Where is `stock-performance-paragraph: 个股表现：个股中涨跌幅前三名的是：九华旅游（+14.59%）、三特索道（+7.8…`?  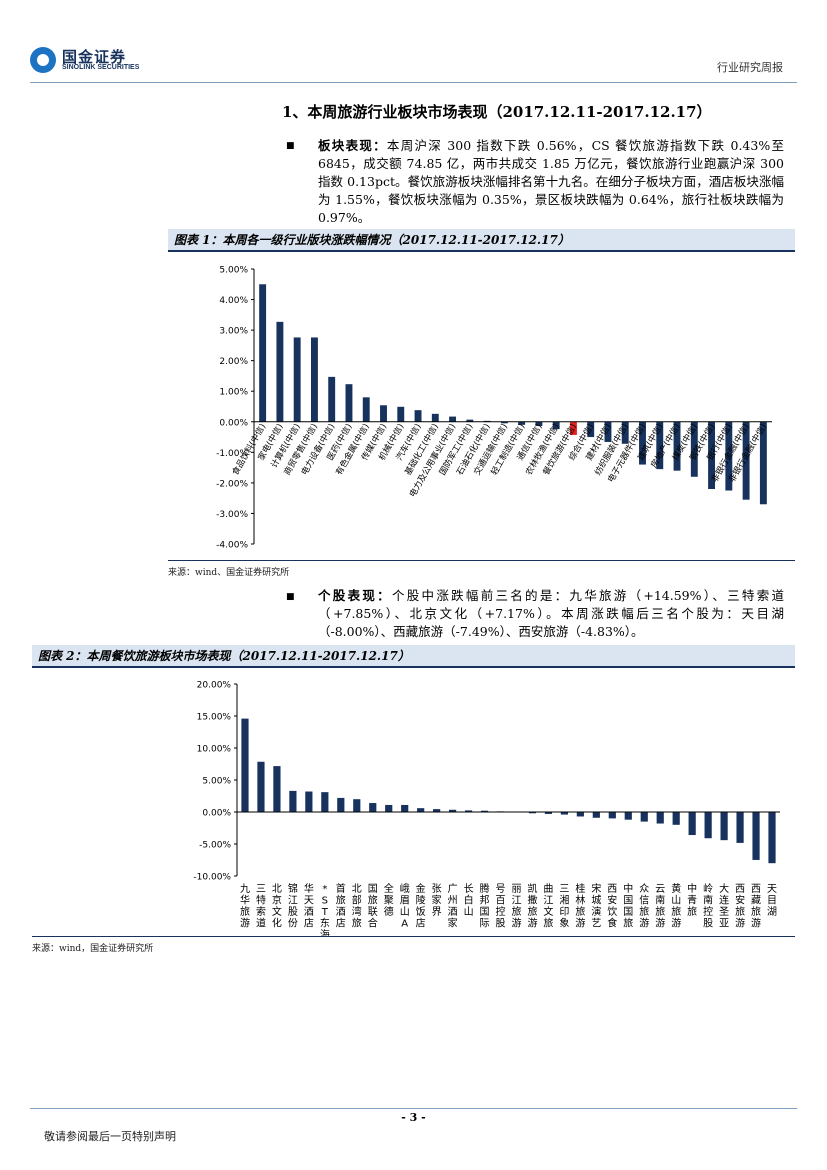
stock-performance-paragraph: 个股表现：个股中涨跌幅前三名的是：九华旅游（+14.59%）、三特索道（+7.8… is located at coordinates (551, 614).